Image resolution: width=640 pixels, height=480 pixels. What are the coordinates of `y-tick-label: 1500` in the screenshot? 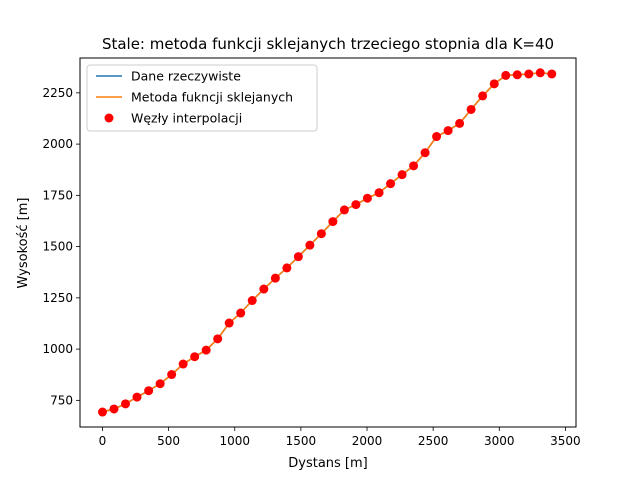 It's located at (57, 247).